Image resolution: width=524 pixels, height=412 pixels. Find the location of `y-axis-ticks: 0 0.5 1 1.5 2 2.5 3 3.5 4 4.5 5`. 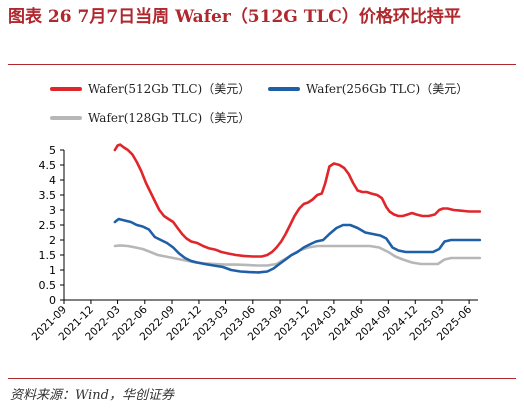

y-axis-ticks: 0 0.5 1 1.5 2 2.5 3 3.5 4 4.5 5 is located at coordinates (51, 225).